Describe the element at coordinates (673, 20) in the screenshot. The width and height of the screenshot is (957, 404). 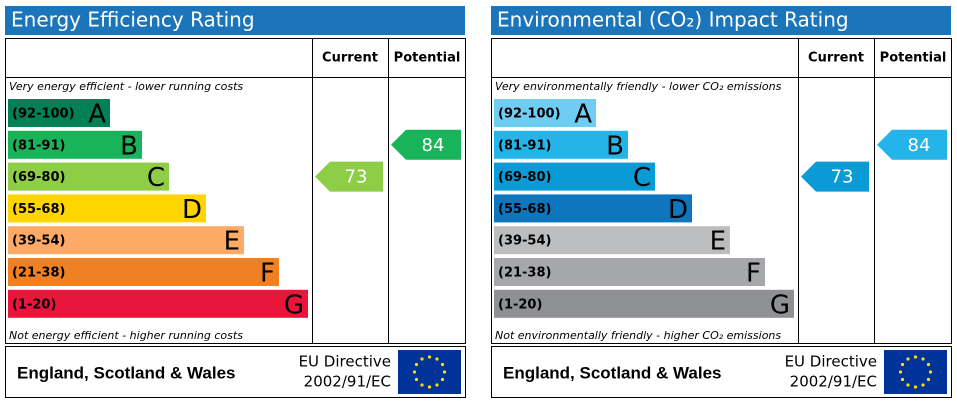
I see `panel-title: Environmental (CO₂) Impact Rating` at that location.